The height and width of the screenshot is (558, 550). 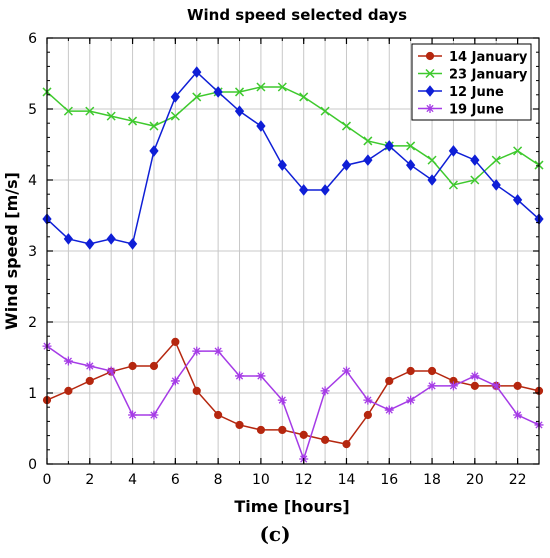 I want to click on x-tick-label: 22, so click(x=518, y=480).